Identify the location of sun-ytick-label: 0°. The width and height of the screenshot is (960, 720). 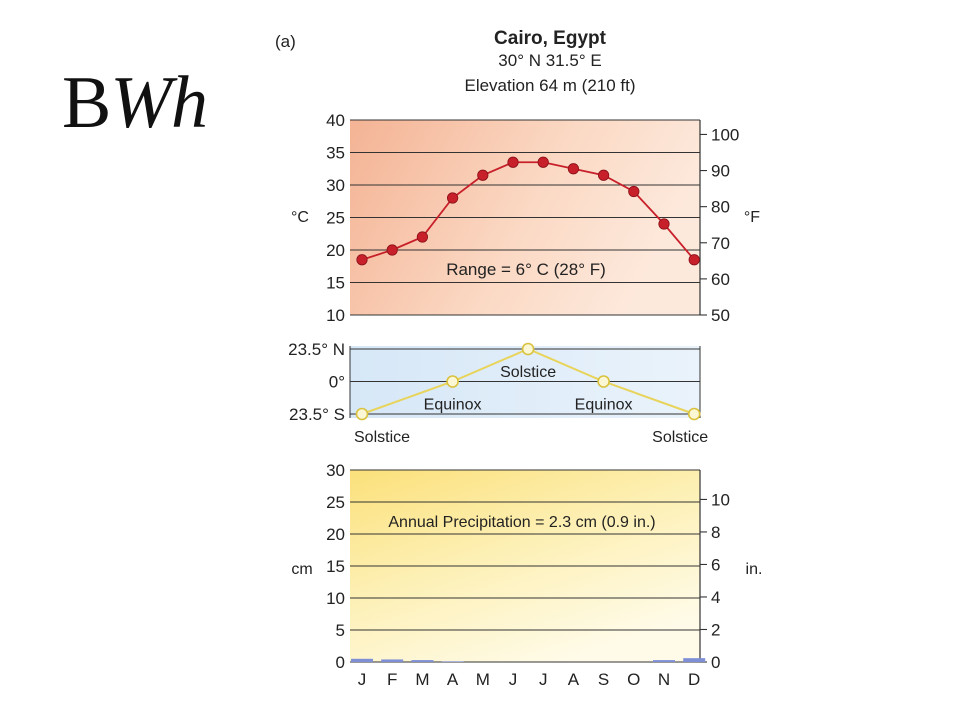
(337, 382).